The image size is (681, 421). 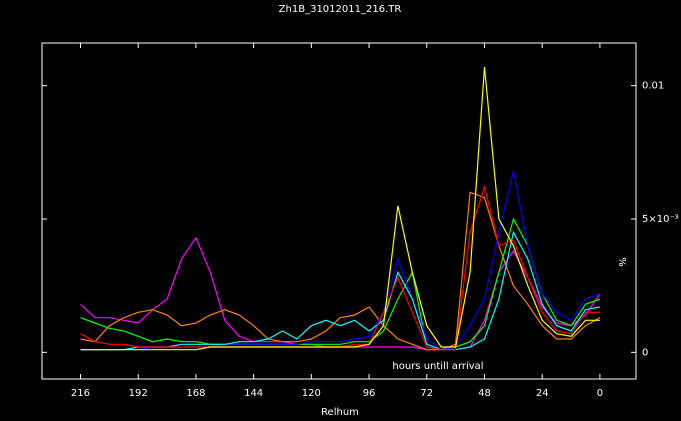 I want to click on y-tick-label: 0, so click(x=645, y=352).